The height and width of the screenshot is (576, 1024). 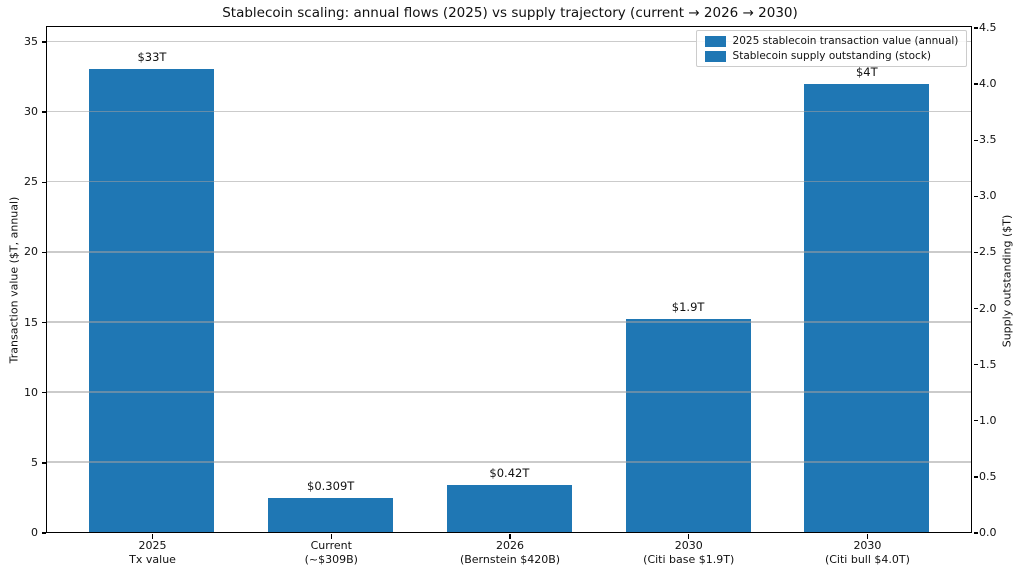 I want to click on legend-item: Stablecoin supply outstanding (stock), so click(x=831, y=56).